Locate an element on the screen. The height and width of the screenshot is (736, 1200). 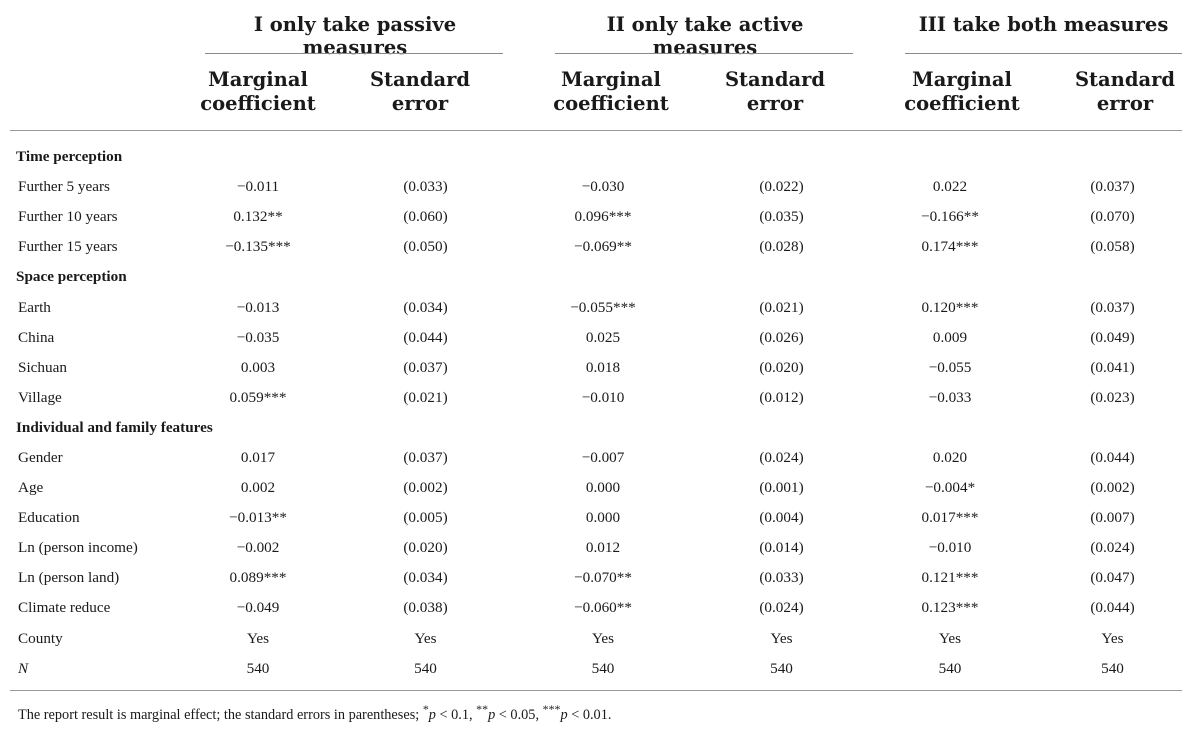
coef-cell: −0.055*** is located at coordinates (603, 307).